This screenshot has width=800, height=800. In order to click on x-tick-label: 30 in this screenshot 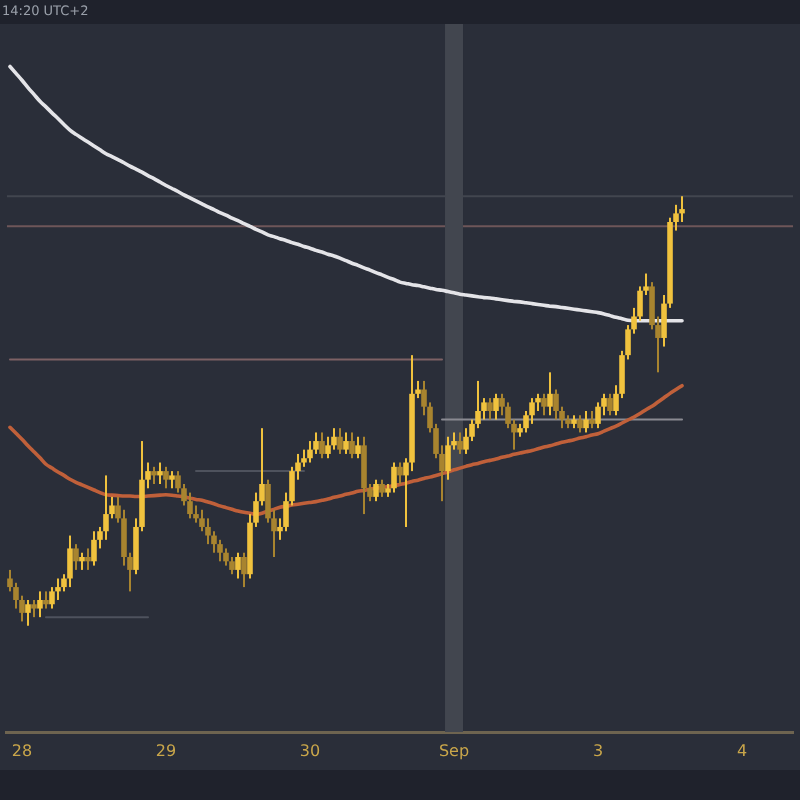, I will do `click(310, 750)`.